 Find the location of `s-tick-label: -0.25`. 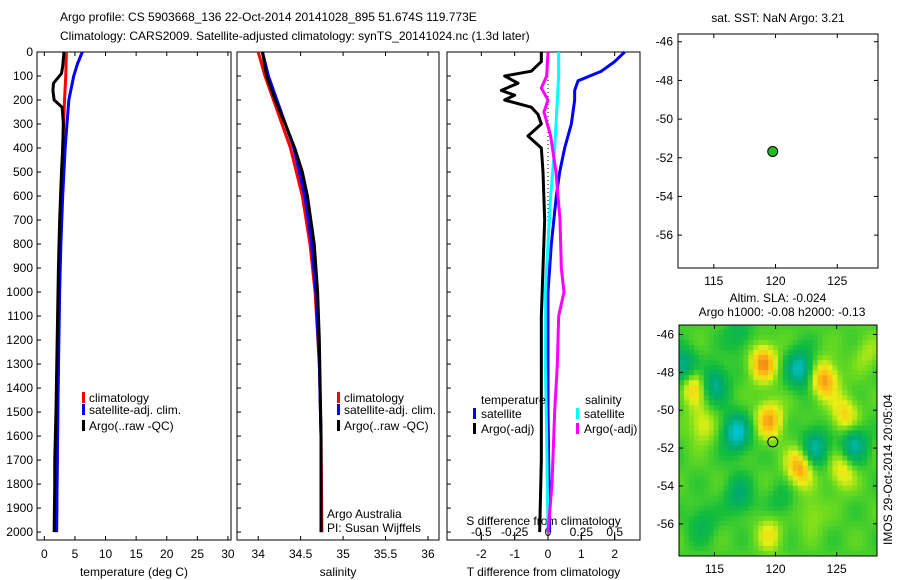

s-tick-label: -0.25 is located at coordinates (515, 532).